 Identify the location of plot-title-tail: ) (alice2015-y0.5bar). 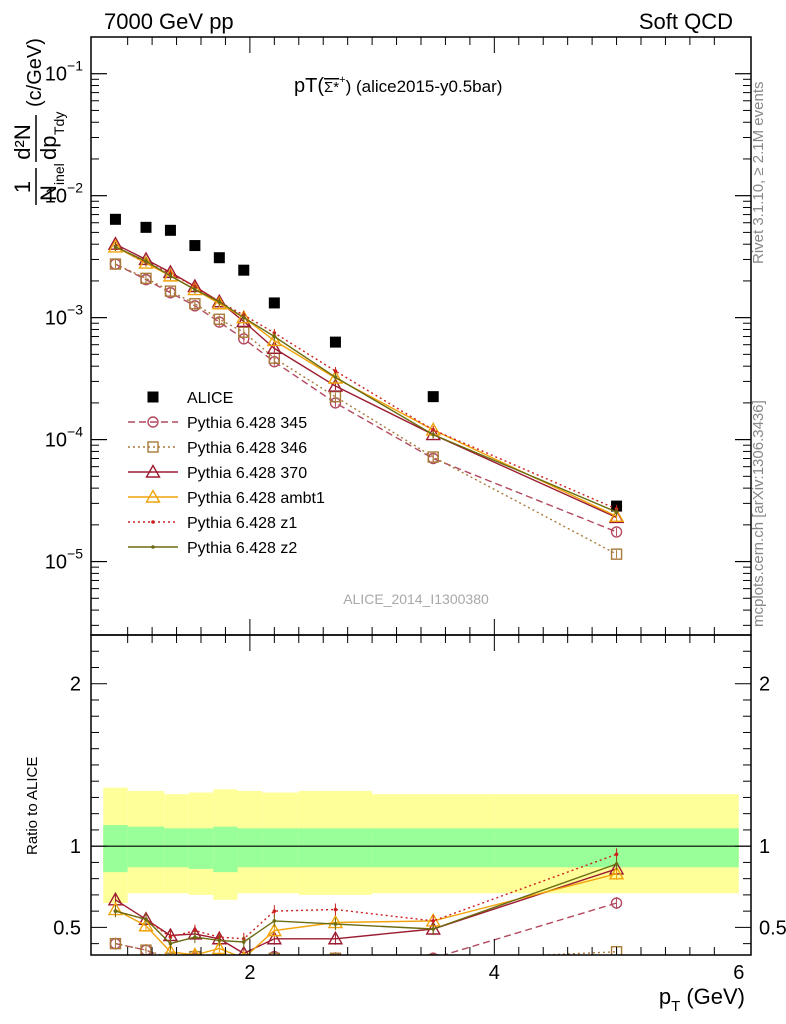
(424, 86).